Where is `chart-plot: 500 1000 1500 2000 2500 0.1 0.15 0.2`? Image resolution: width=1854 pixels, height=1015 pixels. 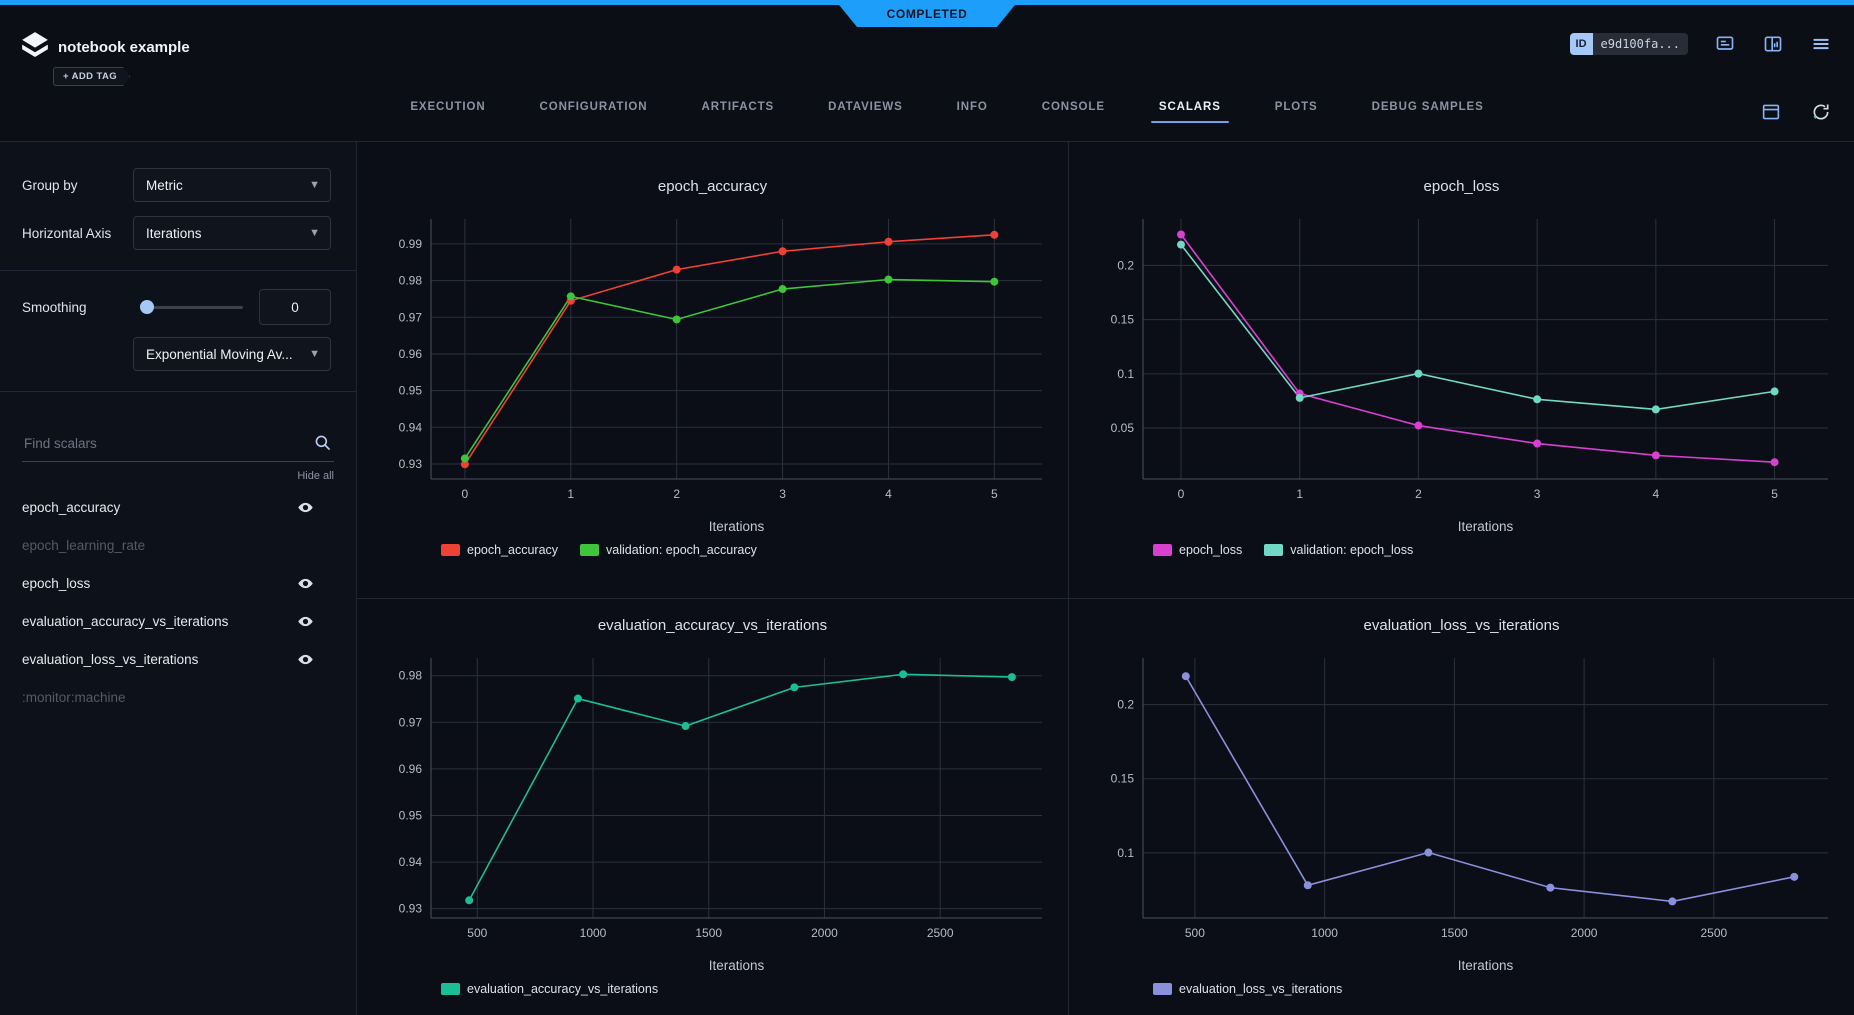
chart-plot: 500 1000 1500 2000 2500 0.1 0.15 0.2 is located at coordinates (1461, 796).